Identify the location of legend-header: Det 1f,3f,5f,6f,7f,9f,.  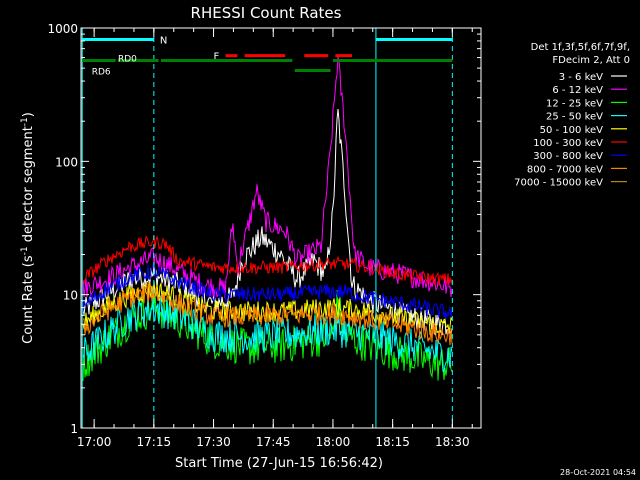
(580, 47).